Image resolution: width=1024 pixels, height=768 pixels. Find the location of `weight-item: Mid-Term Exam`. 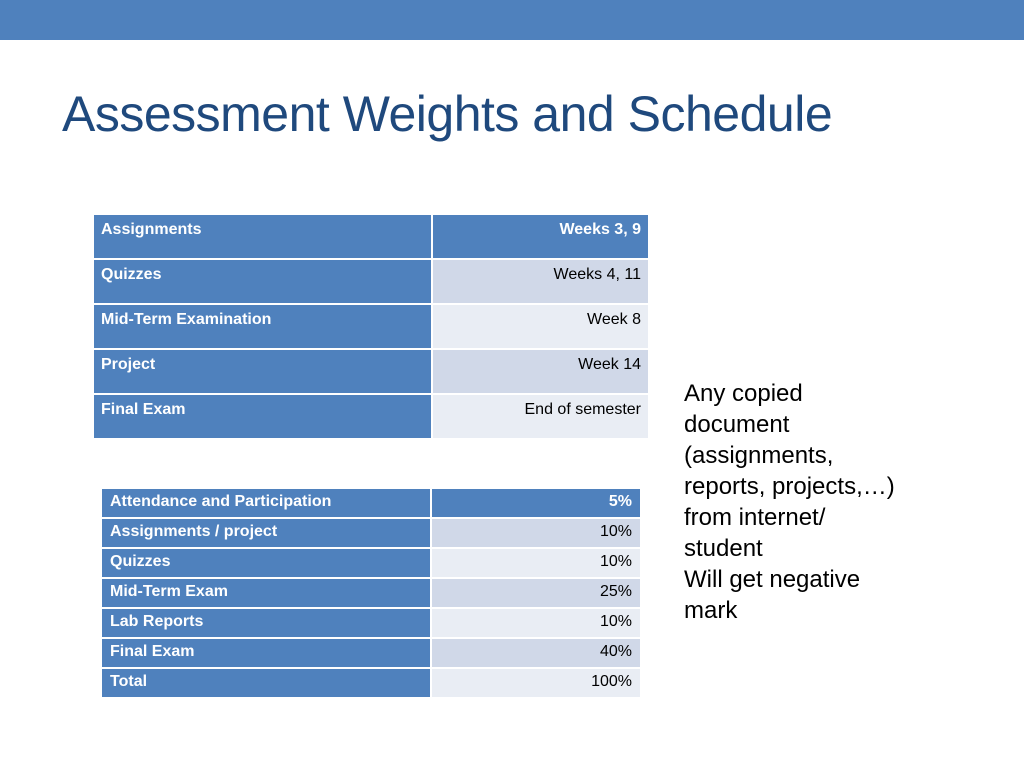

weight-item: Mid-Term Exam is located at coordinates (266, 593).